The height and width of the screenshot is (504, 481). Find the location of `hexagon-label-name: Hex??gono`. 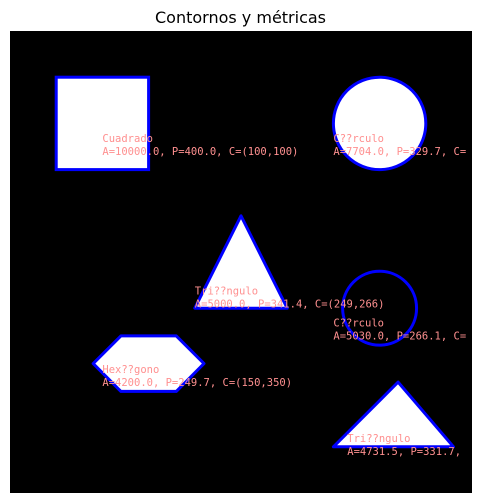

hexagon-label-name: Hex??gono is located at coordinates (130, 370).